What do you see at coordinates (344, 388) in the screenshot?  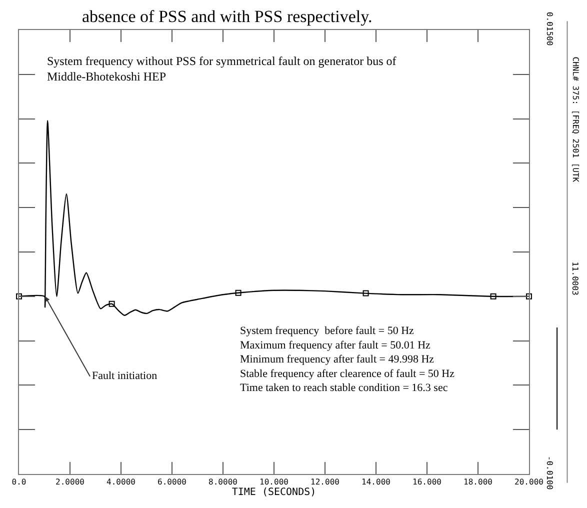 I see `annotation: Time taken to reach stable condition = 16.3 sec` at bounding box center [344, 388].